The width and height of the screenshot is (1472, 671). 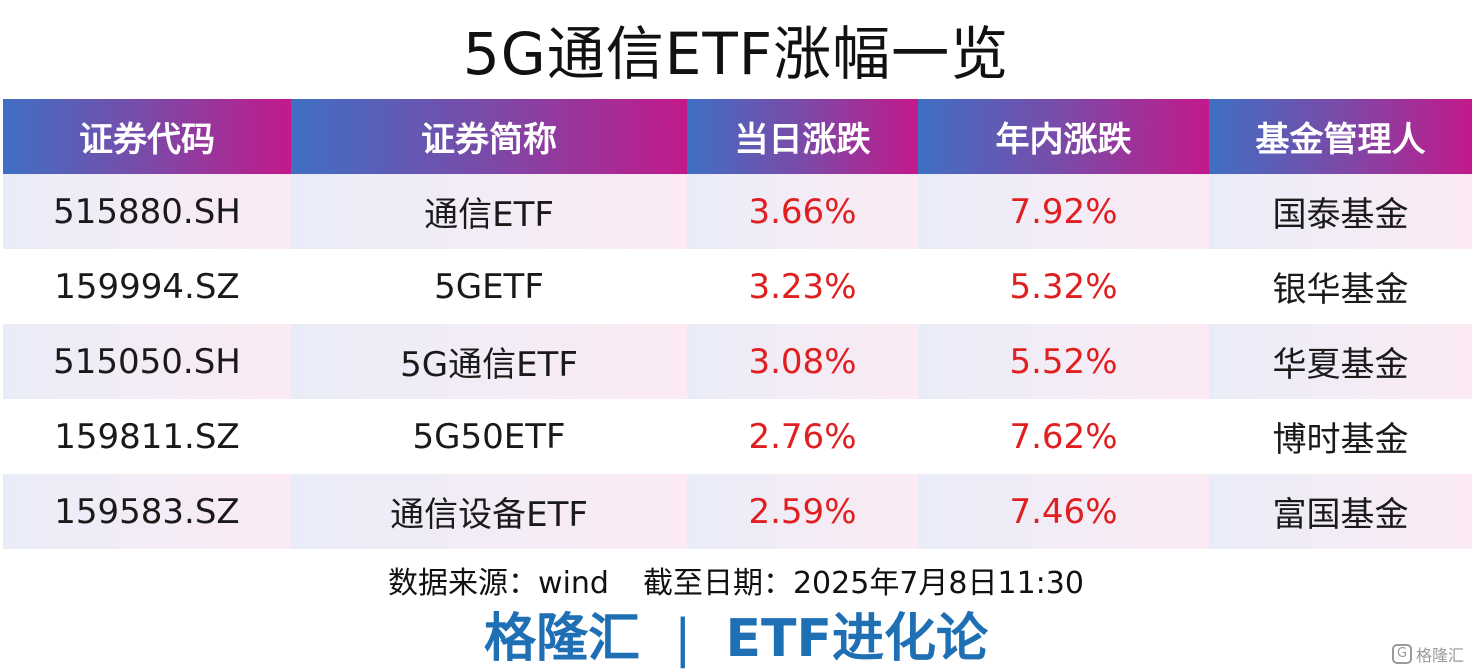 I want to click on cell-manager: 华夏基金, so click(x=1340, y=361).